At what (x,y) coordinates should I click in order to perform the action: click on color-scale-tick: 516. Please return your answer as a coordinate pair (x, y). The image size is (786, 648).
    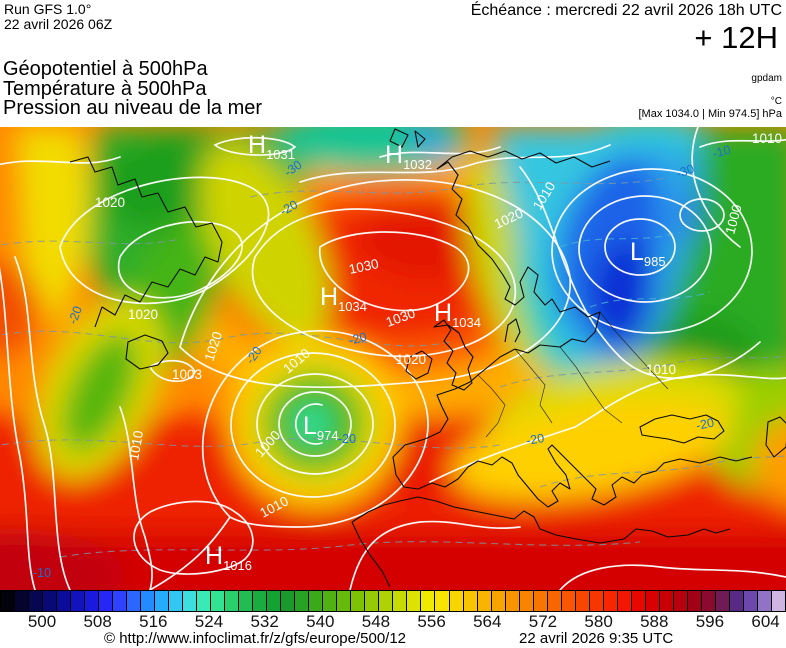
    Looking at the image, I should click on (153, 621).